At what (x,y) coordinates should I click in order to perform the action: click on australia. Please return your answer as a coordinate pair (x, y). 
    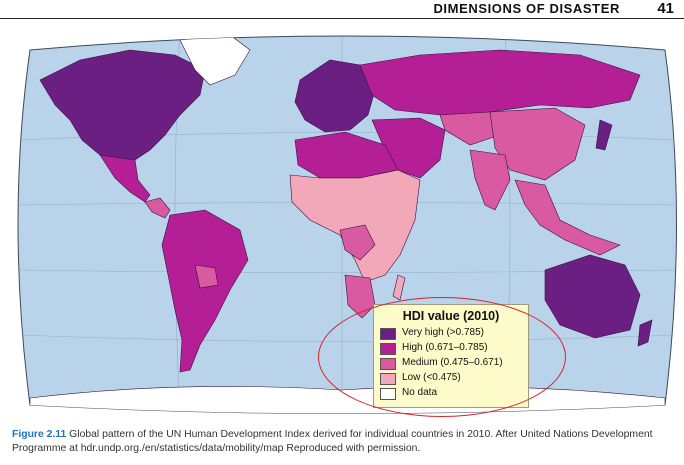
    Looking at the image, I should click on (592, 296).